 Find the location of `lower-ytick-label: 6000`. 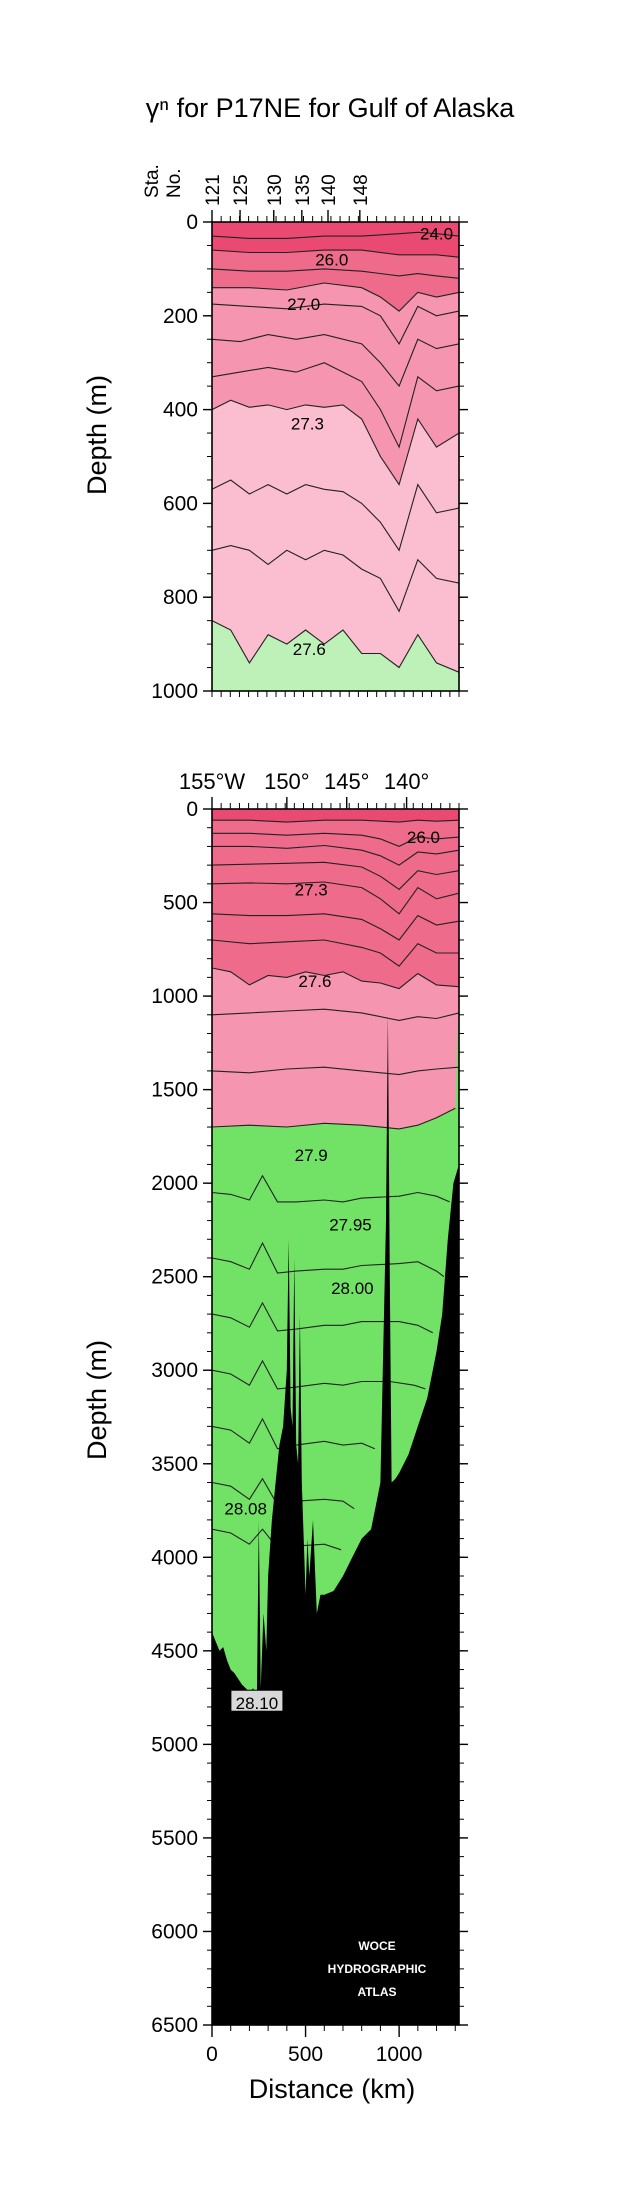

lower-ytick-label: 6000 is located at coordinates (174, 1931).